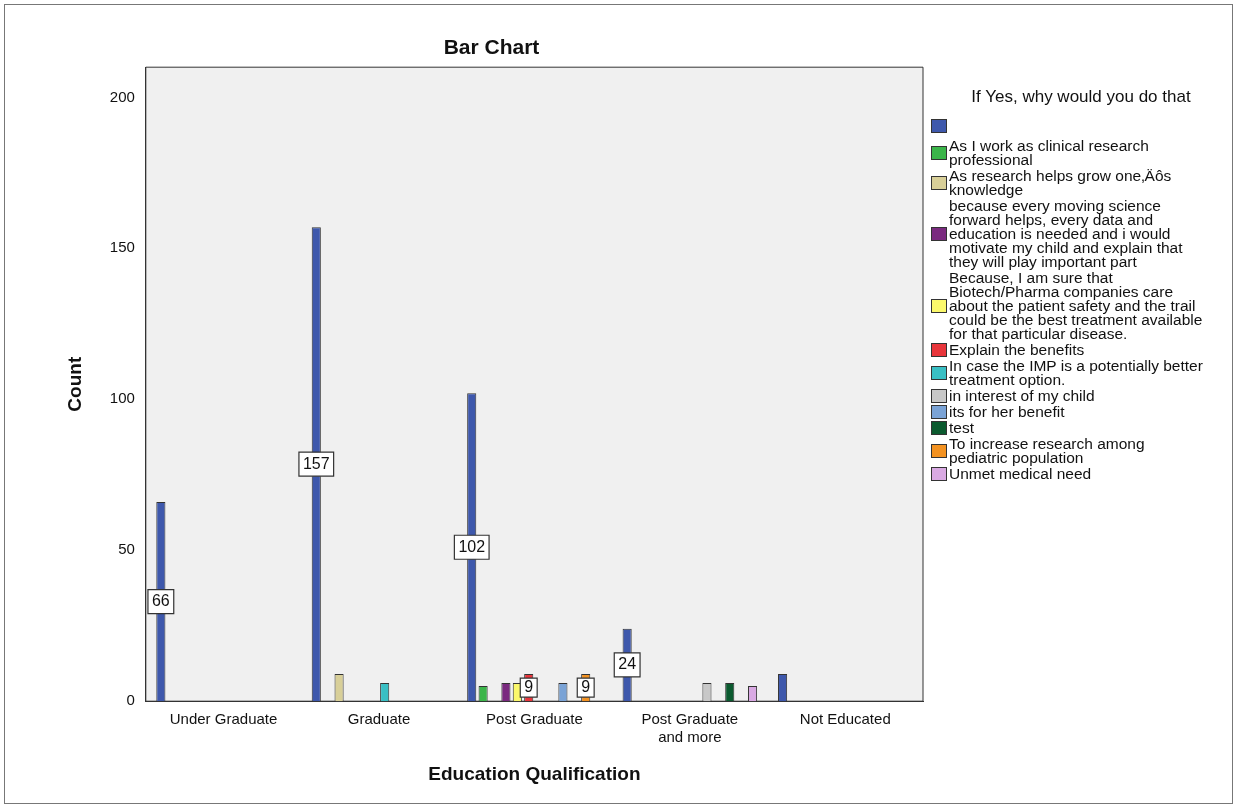  I want to click on data-label: 102, so click(472, 546).